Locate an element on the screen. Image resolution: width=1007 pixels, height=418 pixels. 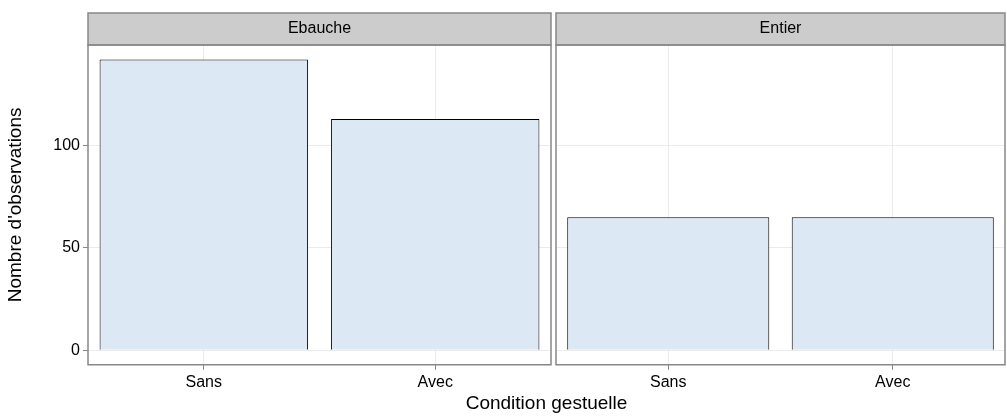
chart-title: Entier is located at coordinates (781, 28).